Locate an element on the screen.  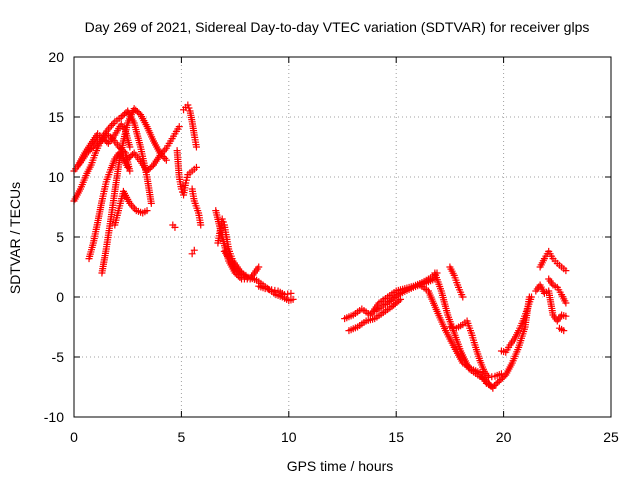
x-tick-label: 0 is located at coordinates (74, 437).